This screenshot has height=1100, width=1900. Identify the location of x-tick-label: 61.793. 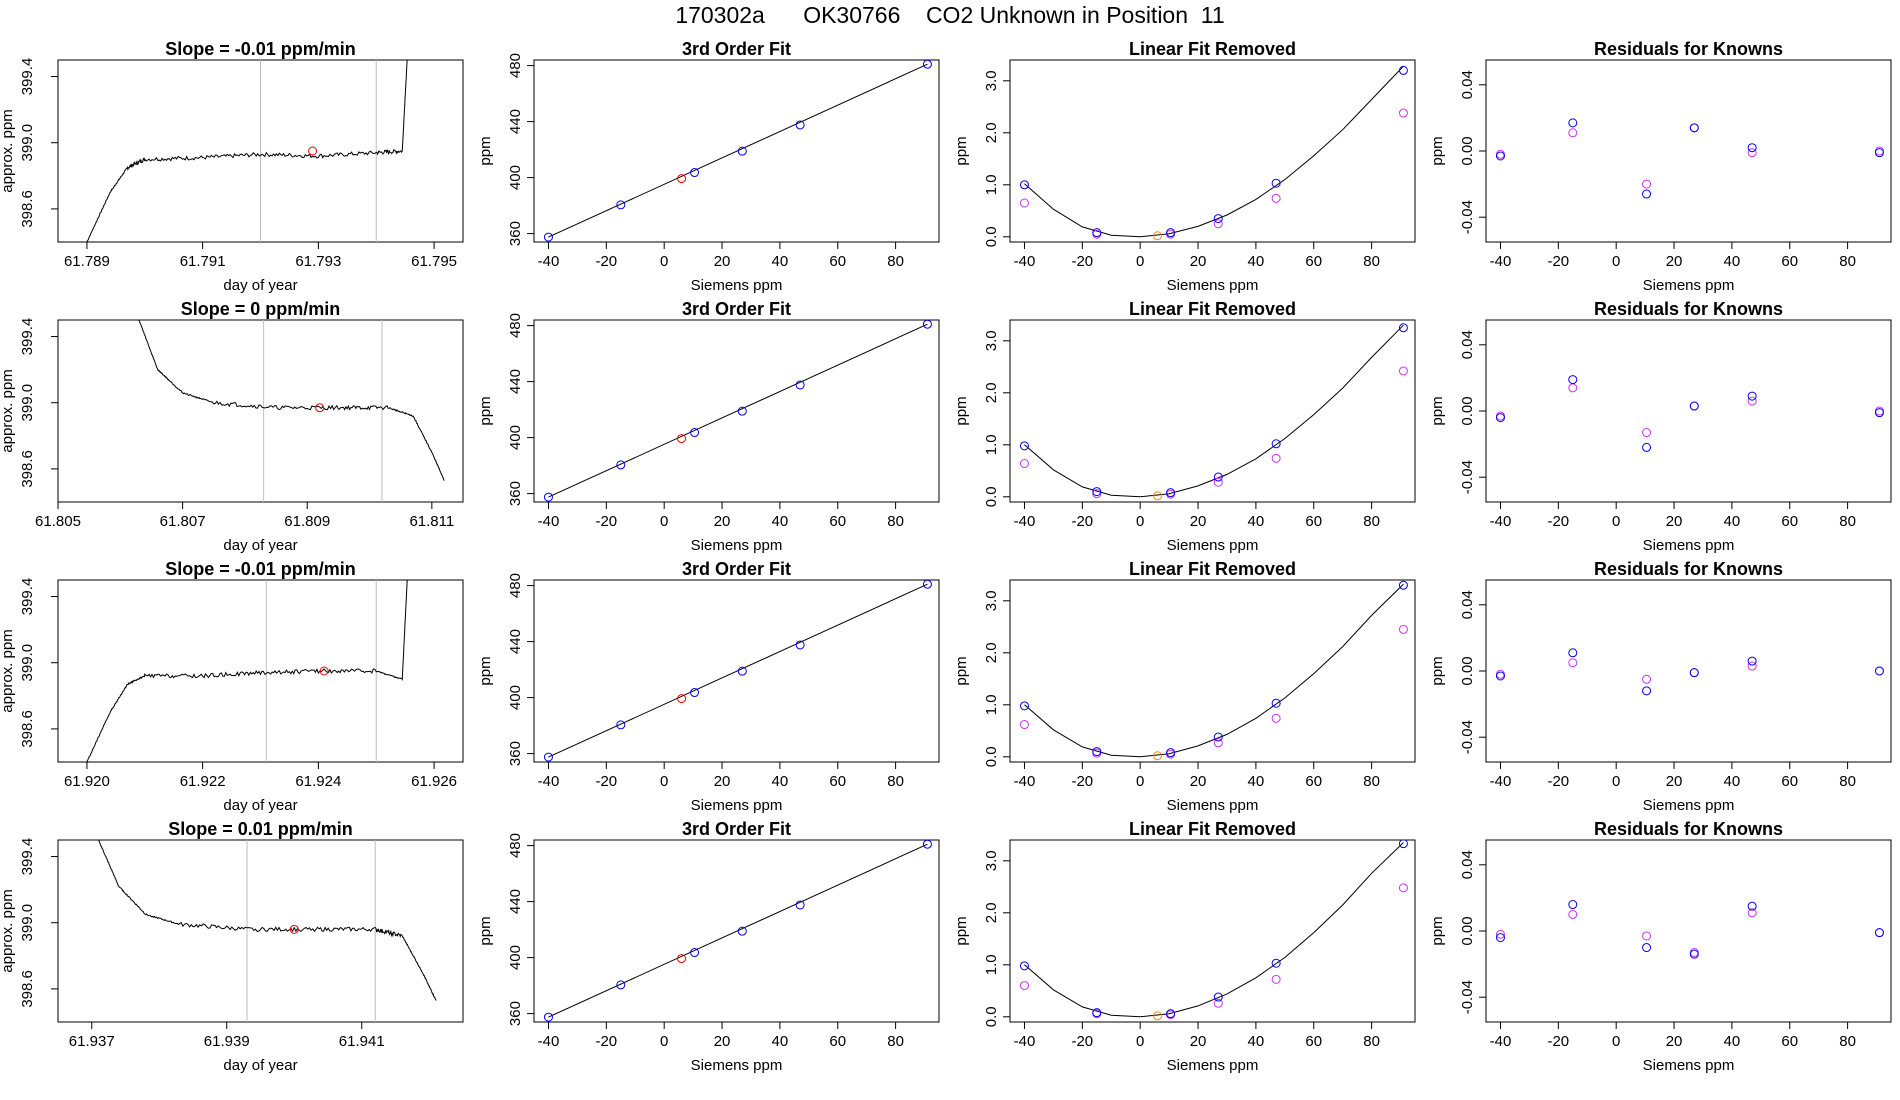
(318, 261).